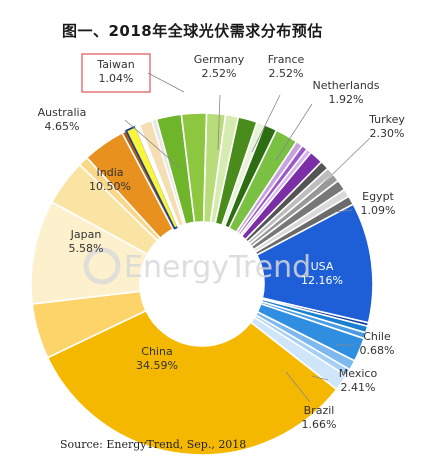 Image resolution: width=425 pixels, height=470 pixels. What do you see at coordinates (319, 410) in the screenshot?
I see `slice-label-brazil: Brazil` at bounding box center [319, 410].